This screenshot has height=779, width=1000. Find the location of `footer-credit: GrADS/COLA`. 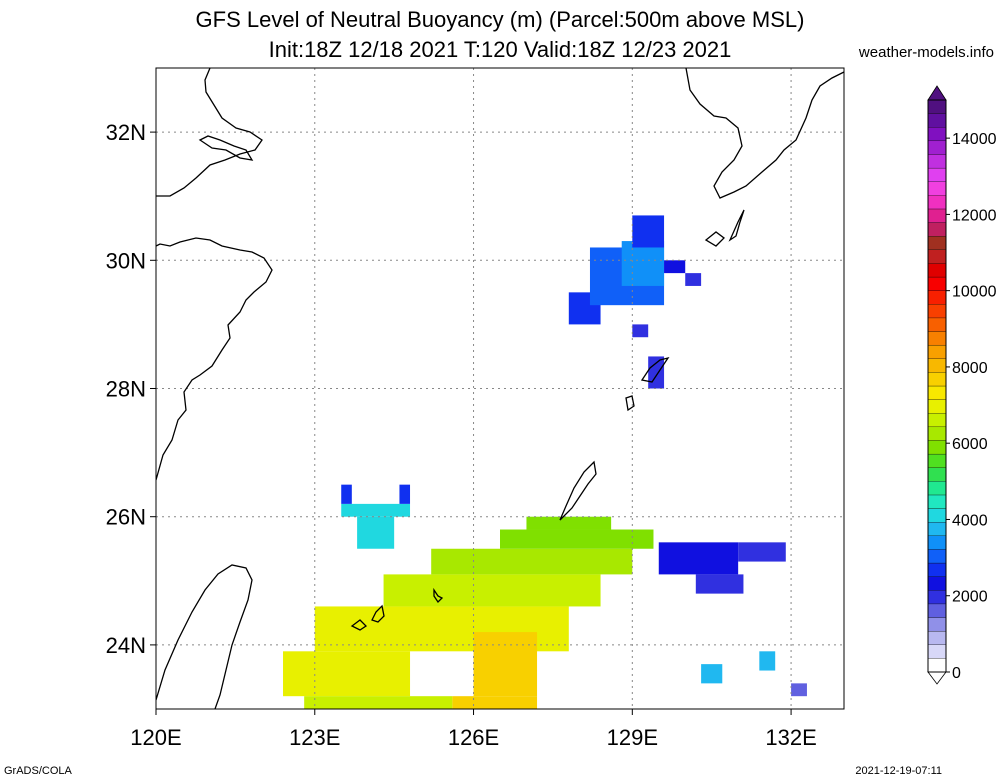

footer-credit: GrADS/COLA is located at coordinates (38, 771).